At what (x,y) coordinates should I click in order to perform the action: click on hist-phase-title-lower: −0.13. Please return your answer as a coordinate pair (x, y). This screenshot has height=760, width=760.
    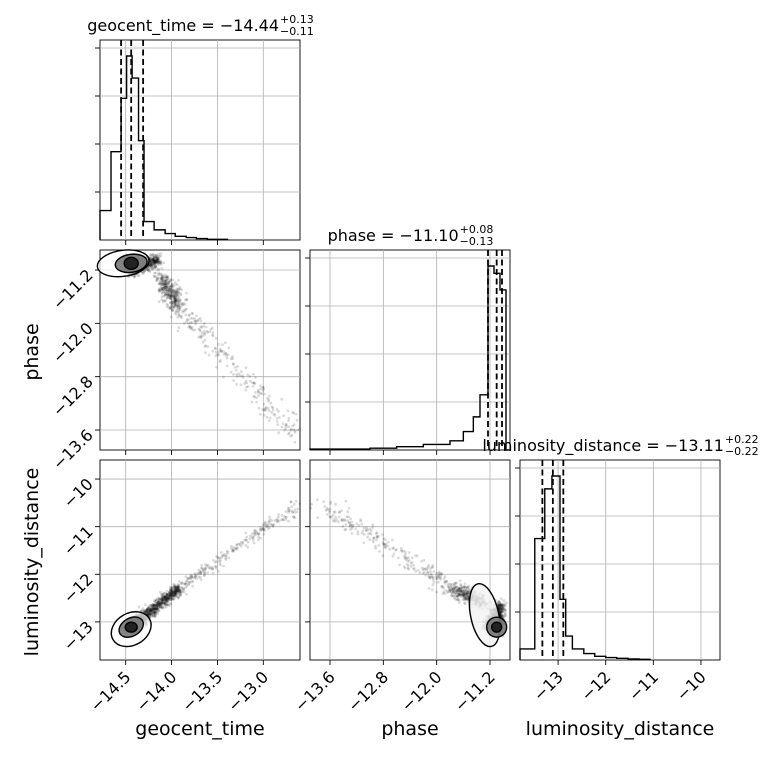
    Looking at the image, I should click on (477, 241).